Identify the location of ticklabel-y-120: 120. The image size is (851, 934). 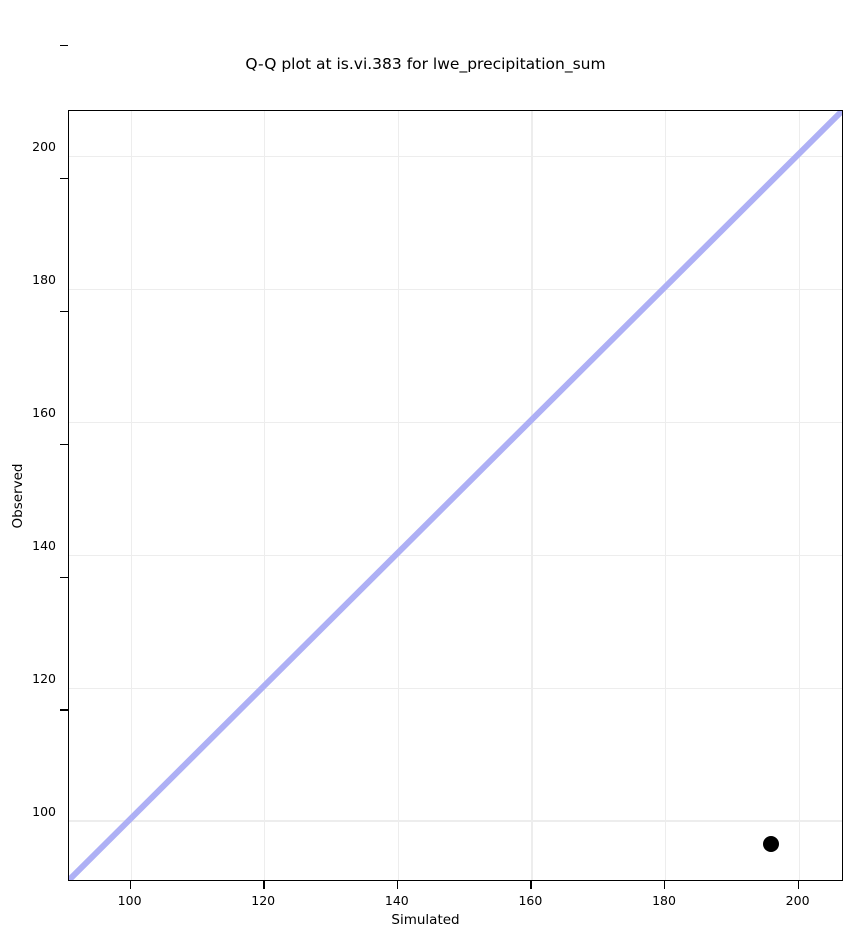
(44, 678).